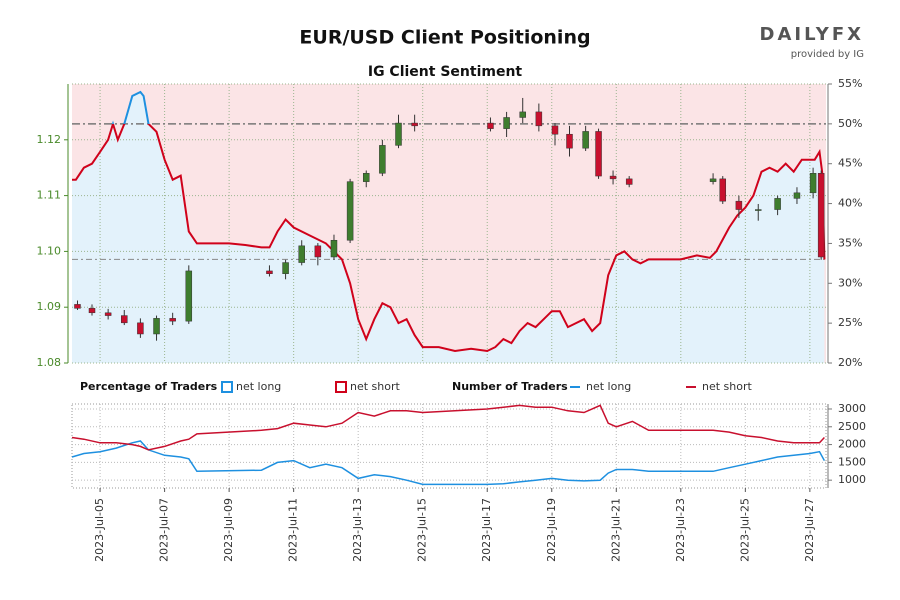  Describe the element at coordinates (228, 530) in the screenshot. I see `x-tick-label: 2023-Jul-09` at that location.